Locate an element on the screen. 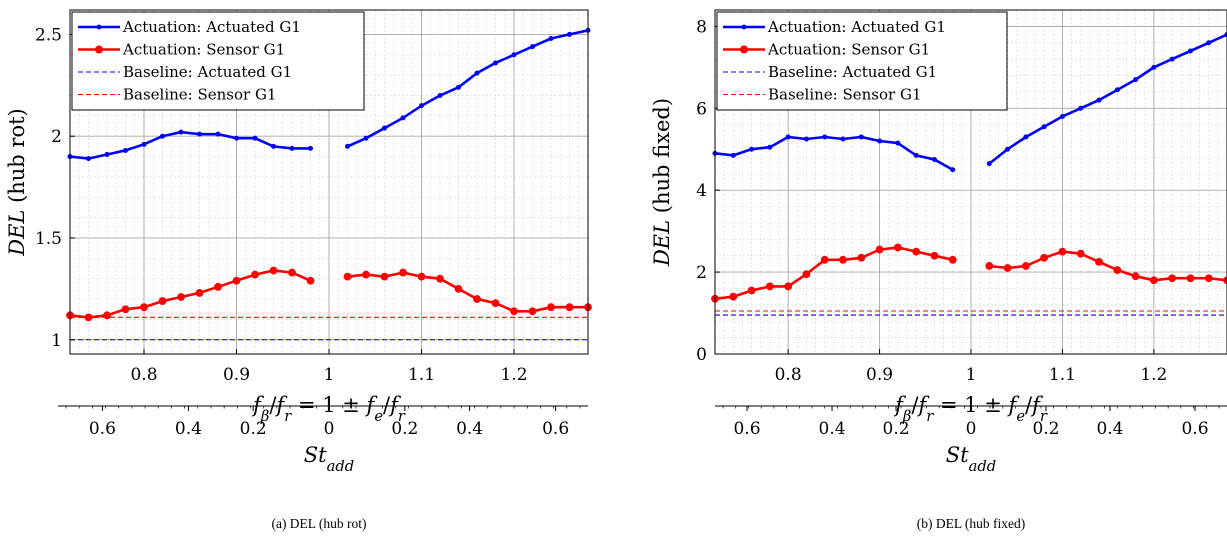 The image size is (1227, 536). x-tick-label: 0.8 is located at coordinates (788, 375).